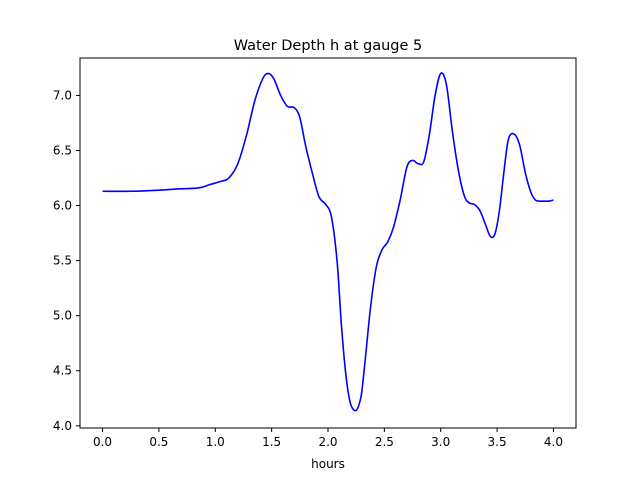  I want to click on x-tick-label: 3.0, so click(440, 442).